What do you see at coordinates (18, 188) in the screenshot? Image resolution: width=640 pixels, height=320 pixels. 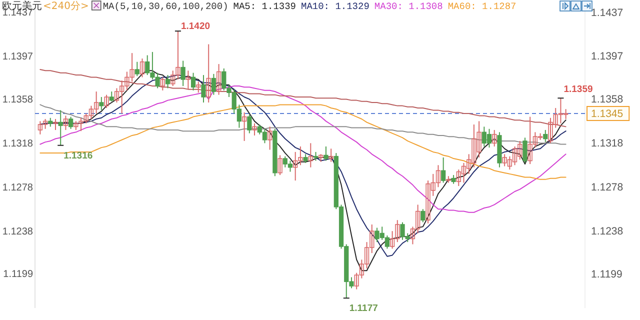 I see `y-tick-label: 1.1278` at bounding box center [18, 188].